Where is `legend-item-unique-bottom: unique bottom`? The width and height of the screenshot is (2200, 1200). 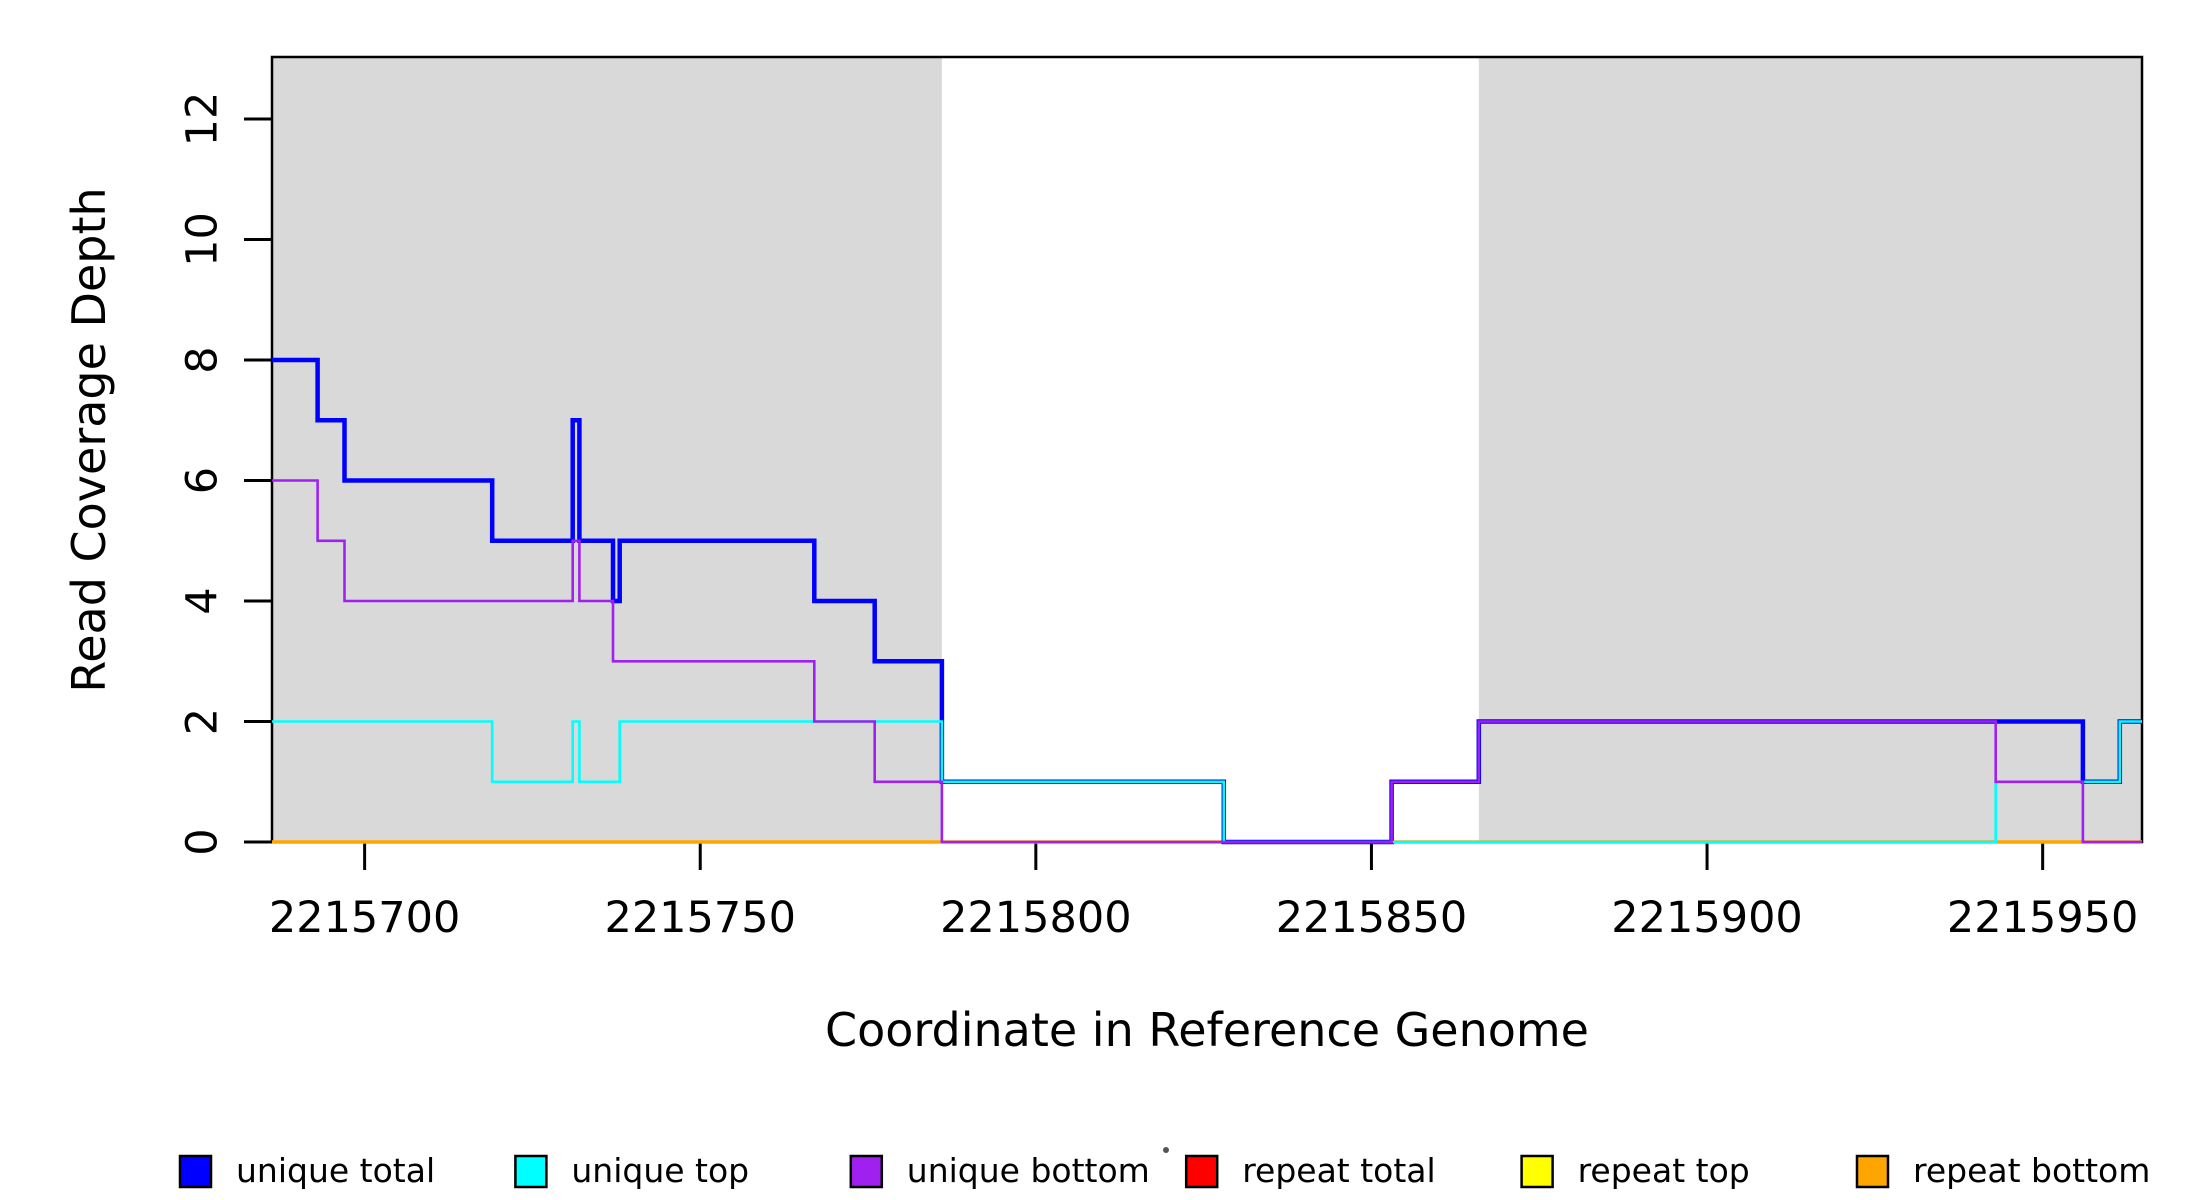 legend-item-unique-bottom: unique bottom is located at coordinates (999, 1170).